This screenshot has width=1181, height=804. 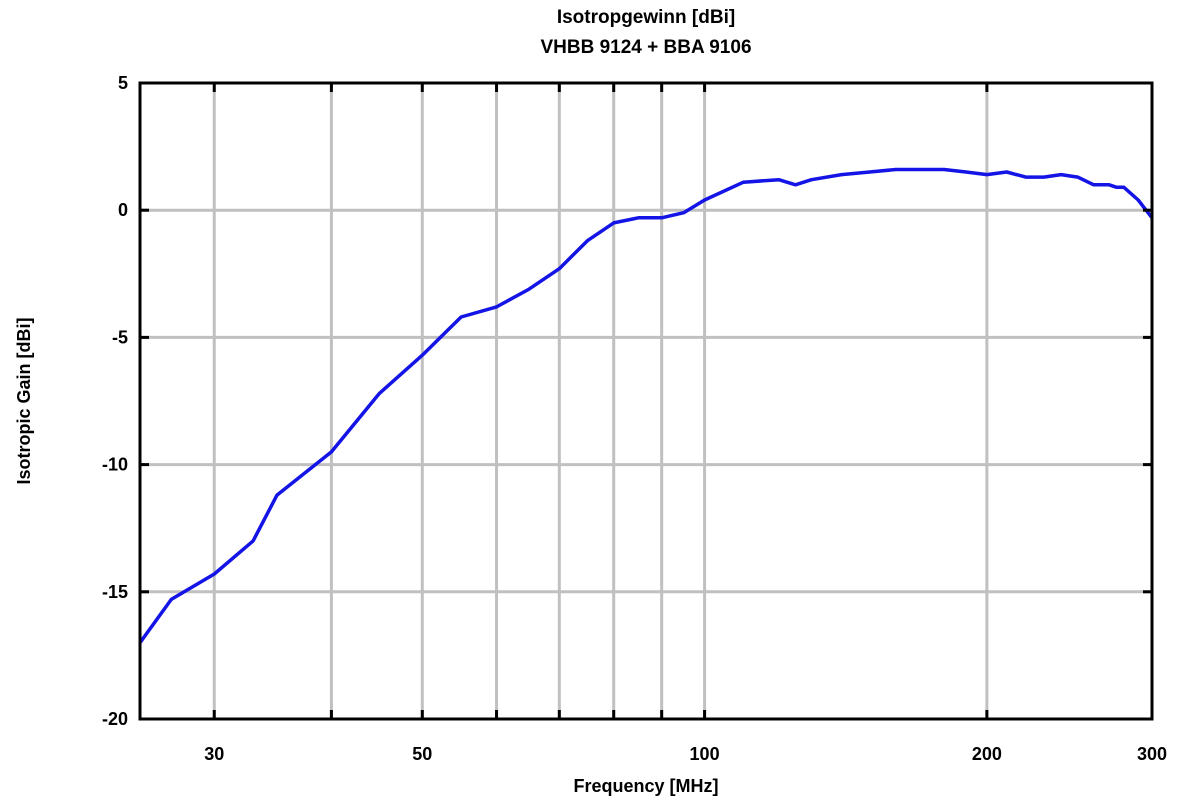 What do you see at coordinates (115, 719) in the screenshot?
I see `y-tick-label: -20` at bounding box center [115, 719].